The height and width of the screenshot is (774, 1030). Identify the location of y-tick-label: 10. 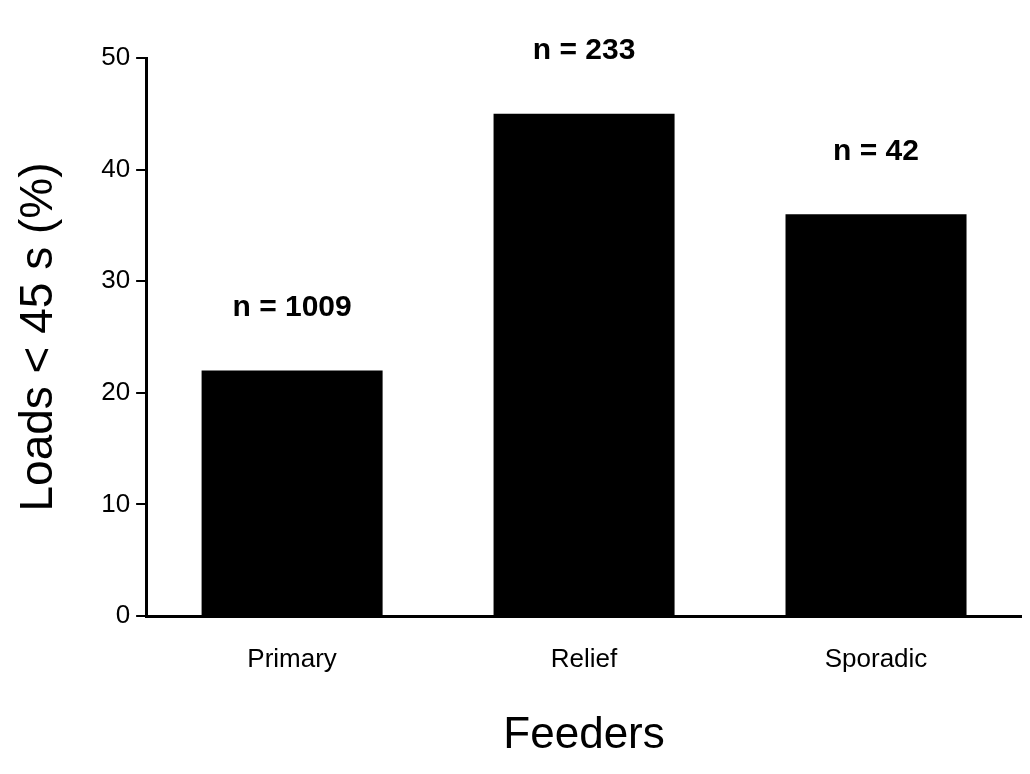
(116, 502).